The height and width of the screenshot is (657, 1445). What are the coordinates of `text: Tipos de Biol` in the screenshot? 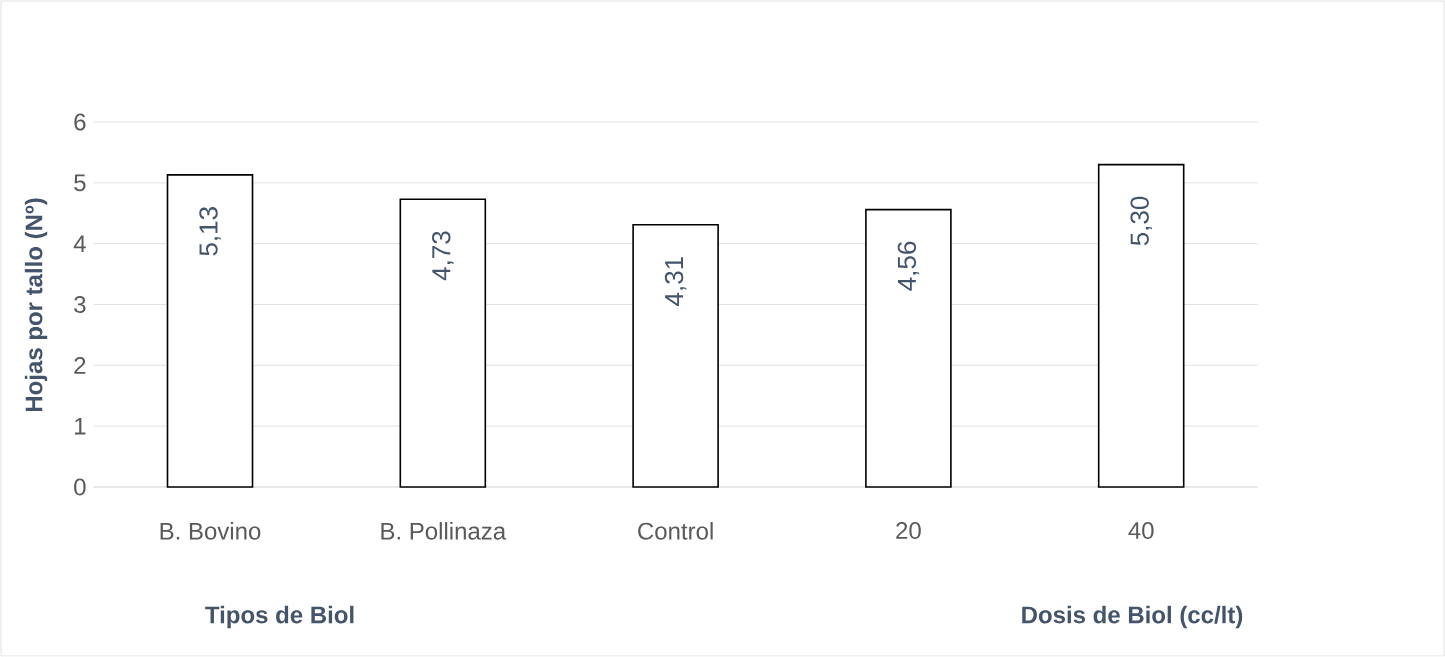 It's located at (279, 617).